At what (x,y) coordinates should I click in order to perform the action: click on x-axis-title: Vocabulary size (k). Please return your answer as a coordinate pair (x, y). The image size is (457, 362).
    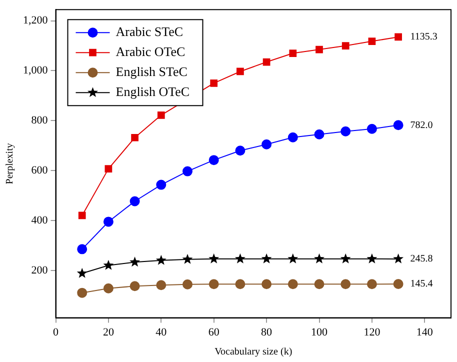
    Looking at the image, I should click on (253, 352).